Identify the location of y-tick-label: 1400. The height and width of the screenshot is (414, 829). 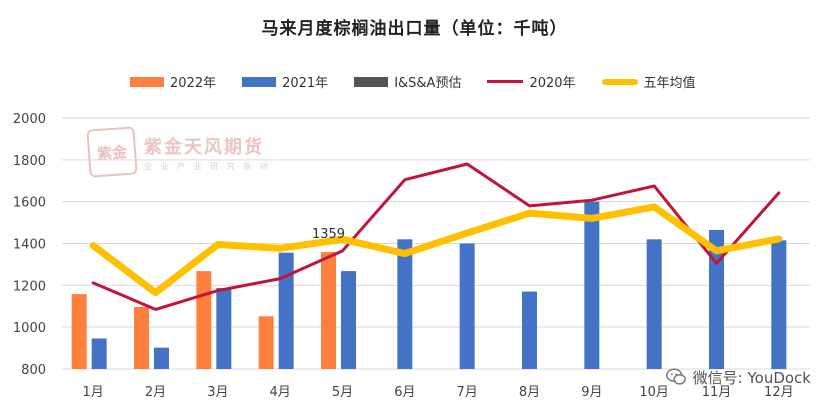
(29, 245).